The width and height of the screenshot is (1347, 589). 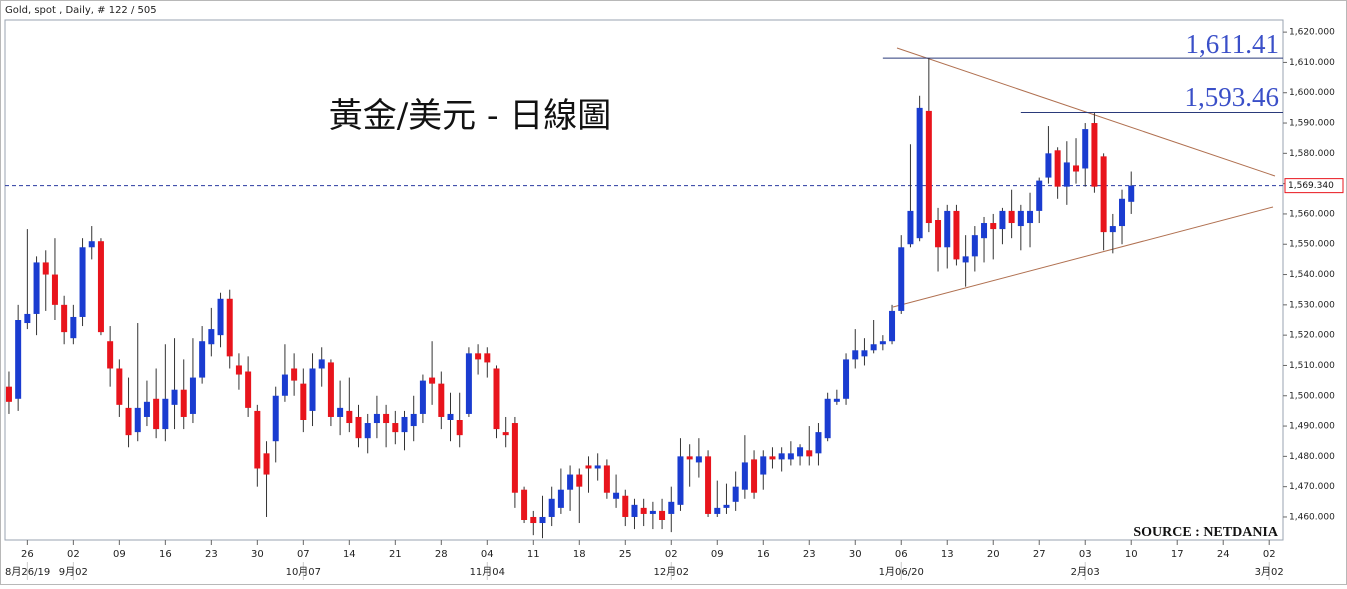 I want to click on x-tick-label: 24, so click(x=1223, y=554).